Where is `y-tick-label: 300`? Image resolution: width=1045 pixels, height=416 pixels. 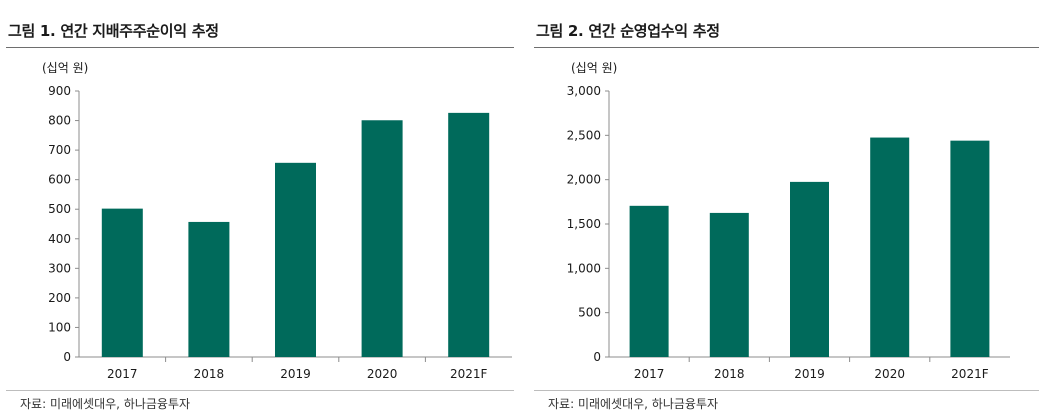
y-tick-label: 300 is located at coordinates (59, 268).